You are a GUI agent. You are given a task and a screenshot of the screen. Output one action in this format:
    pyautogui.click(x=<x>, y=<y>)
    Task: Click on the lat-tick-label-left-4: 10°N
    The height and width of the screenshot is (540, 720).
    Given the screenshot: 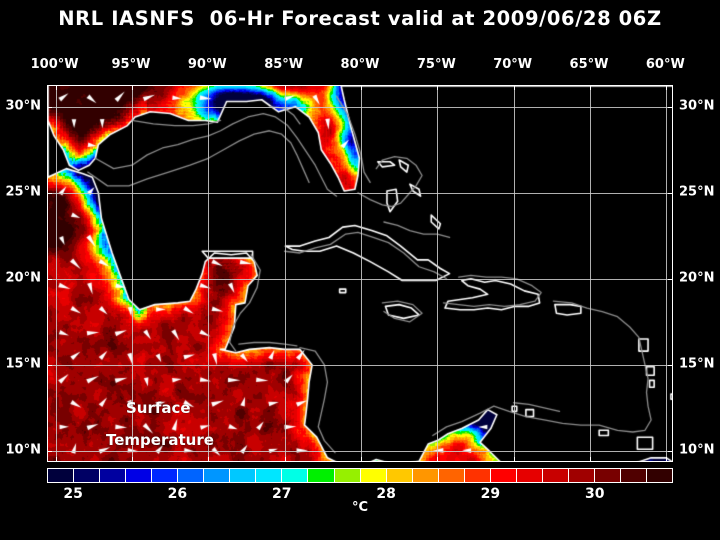 What is the action you would take?
    pyautogui.click(x=23, y=450)
    